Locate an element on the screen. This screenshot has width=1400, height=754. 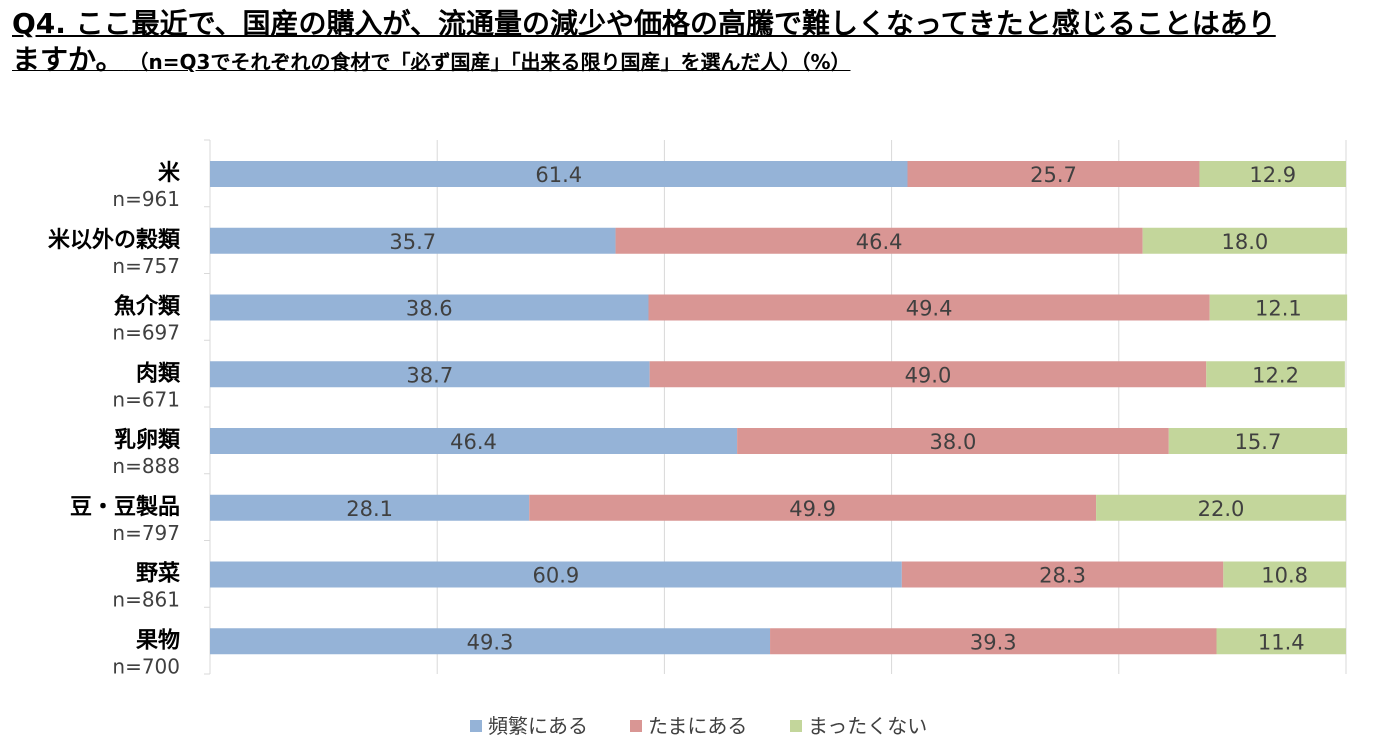
sample-size-label: n=671 is located at coordinates (146, 399).